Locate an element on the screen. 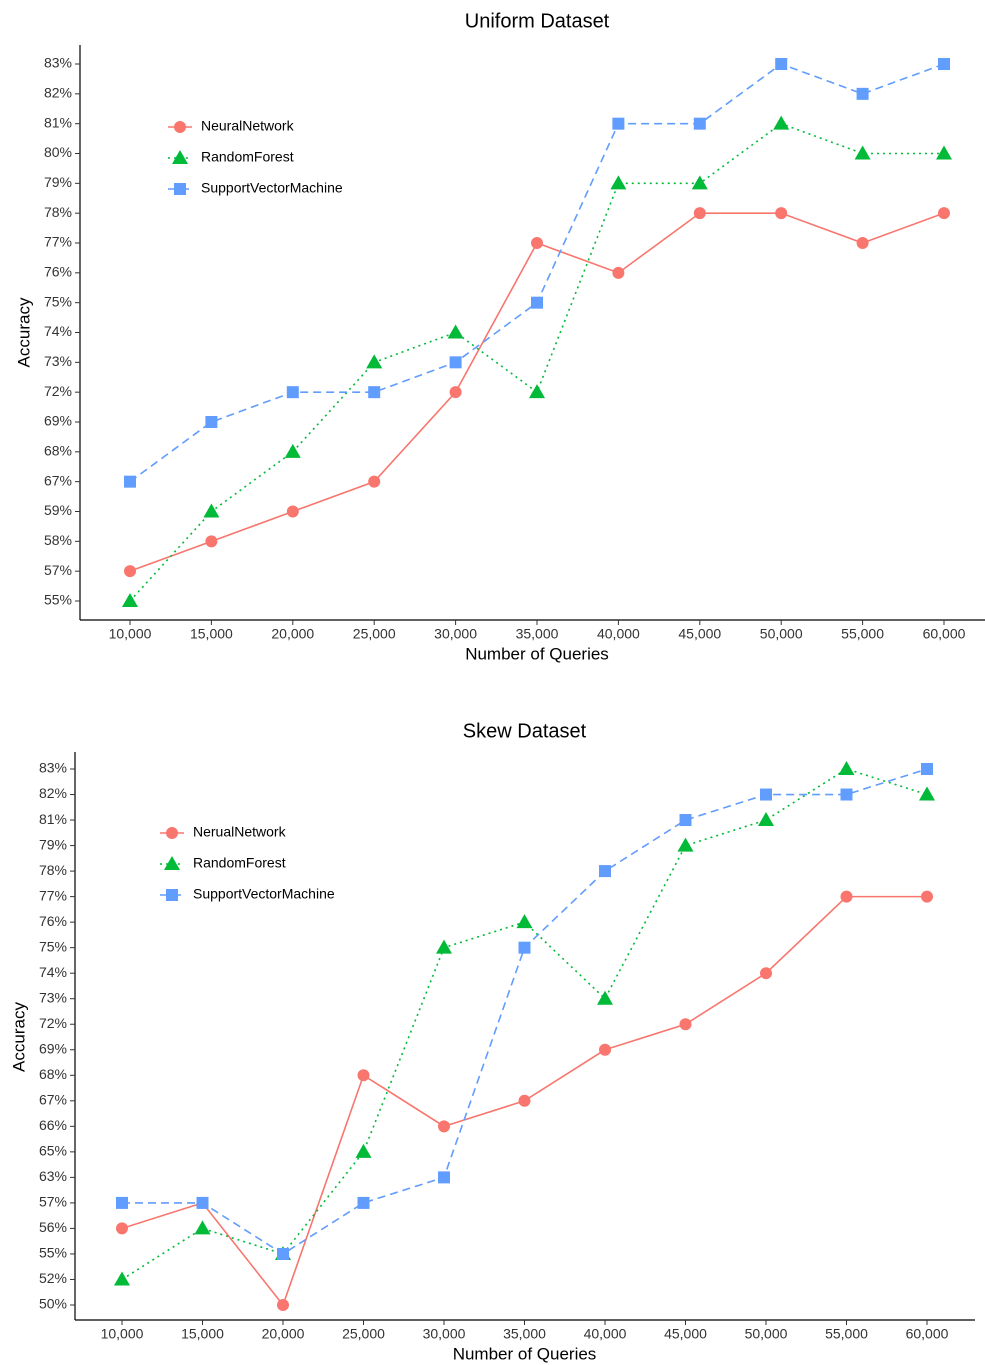  x-tick-label: 50,000 is located at coordinates (781, 634).